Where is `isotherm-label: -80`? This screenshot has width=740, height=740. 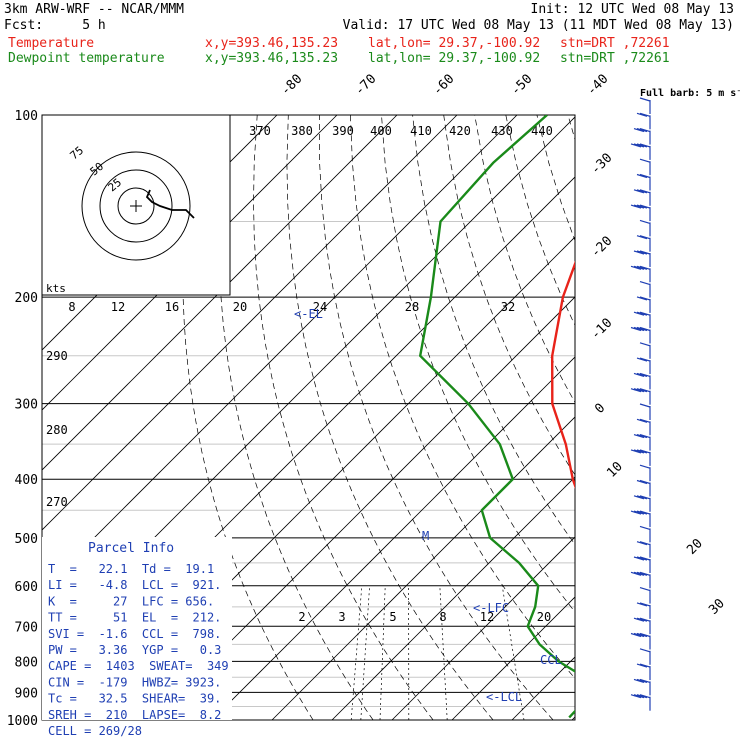
isotherm-label: -80 is located at coordinates (291, 85).